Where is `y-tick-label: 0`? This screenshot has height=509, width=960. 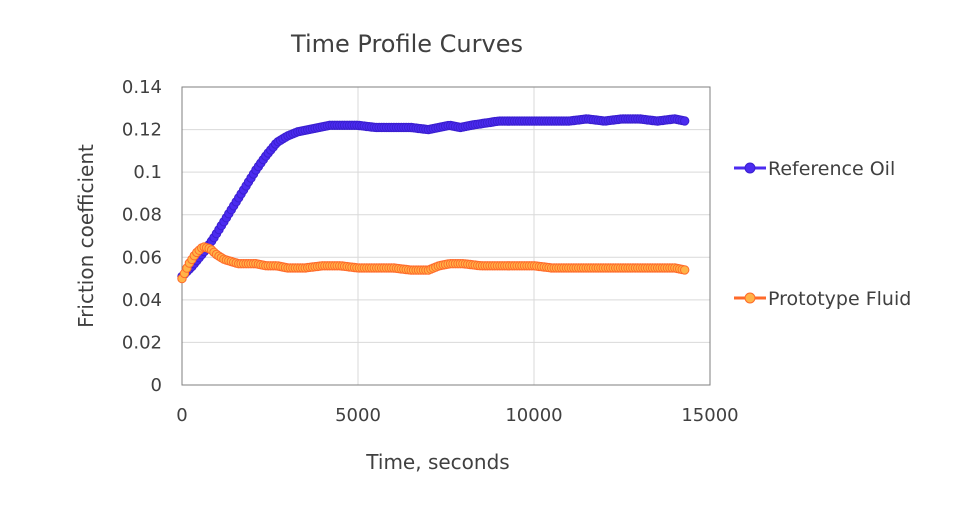
y-tick-label: 0 is located at coordinates (156, 385).